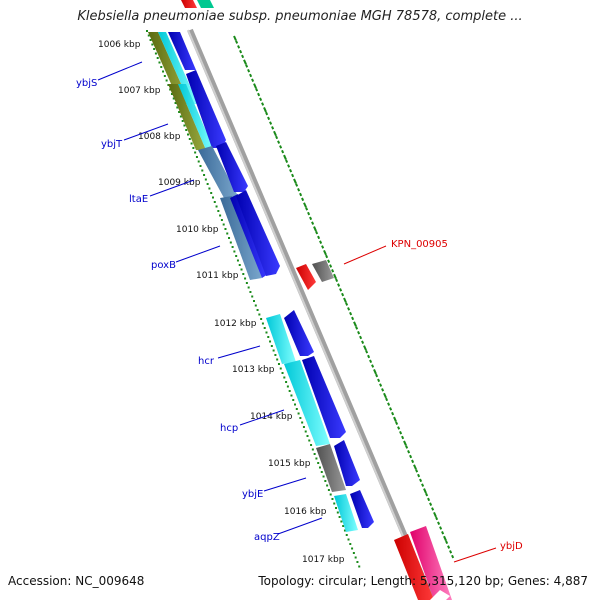  I want to click on gene-label-ybjS: ybjS, so click(86, 83).